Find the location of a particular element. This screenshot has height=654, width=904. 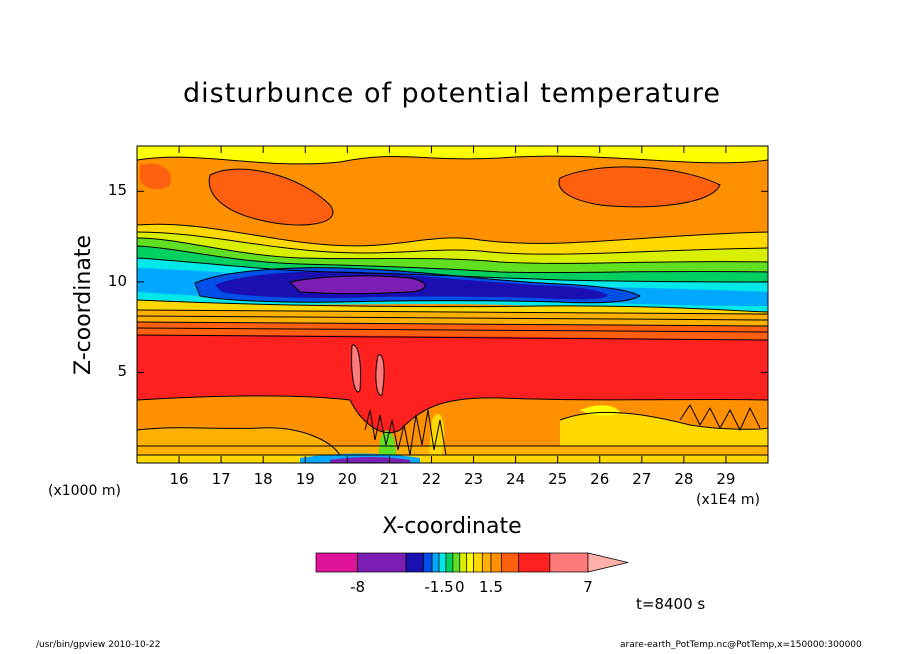

x-tick-label: 24 is located at coordinates (516, 479).